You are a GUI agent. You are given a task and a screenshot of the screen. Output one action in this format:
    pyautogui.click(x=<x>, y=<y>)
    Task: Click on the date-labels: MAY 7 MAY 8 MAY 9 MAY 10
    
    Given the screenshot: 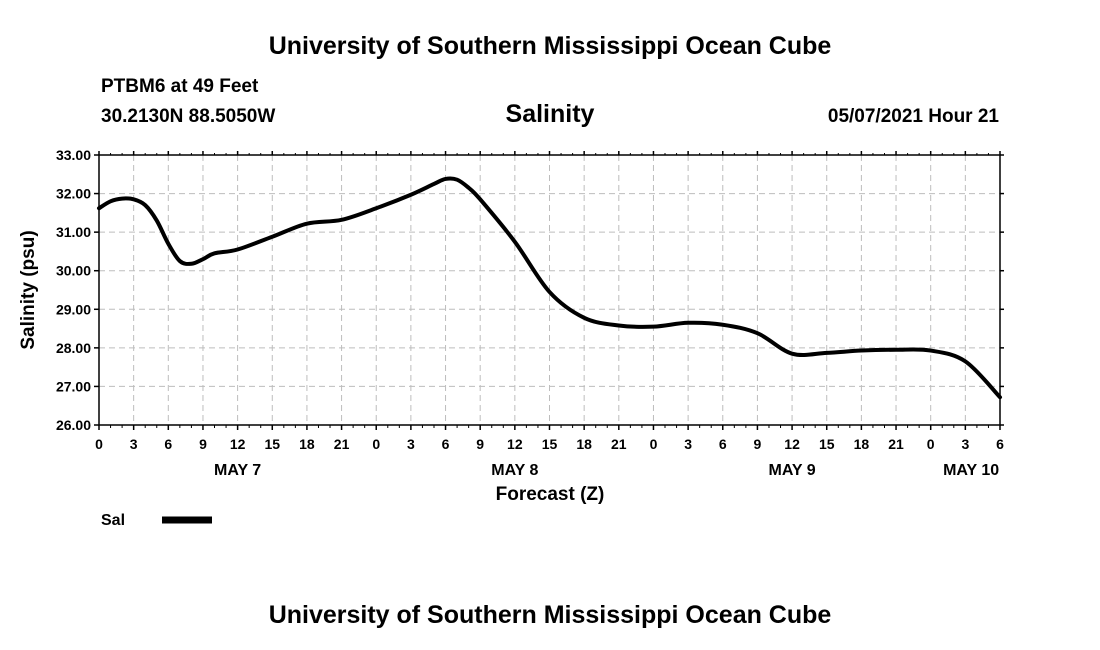 What is the action you would take?
    pyautogui.click(x=606, y=470)
    